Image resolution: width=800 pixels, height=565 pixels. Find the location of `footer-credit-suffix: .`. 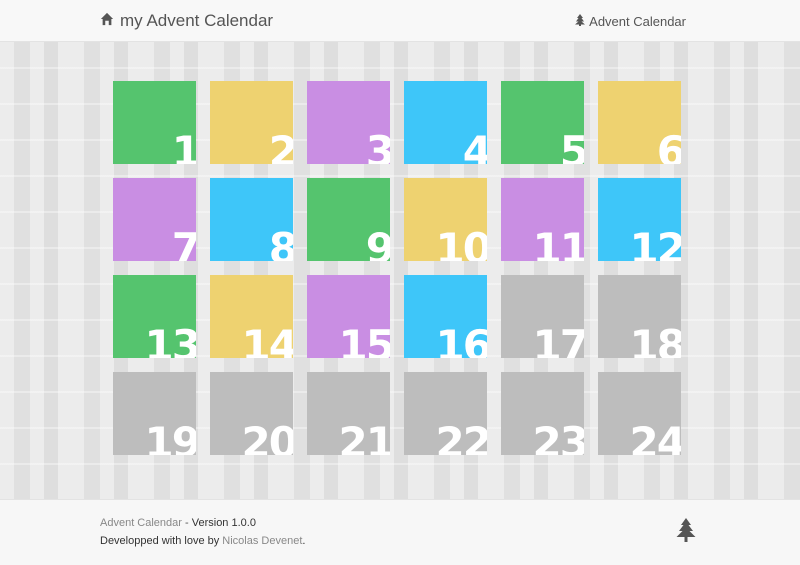

footer-credit-suffix: . is located at coordinates (304, 541).